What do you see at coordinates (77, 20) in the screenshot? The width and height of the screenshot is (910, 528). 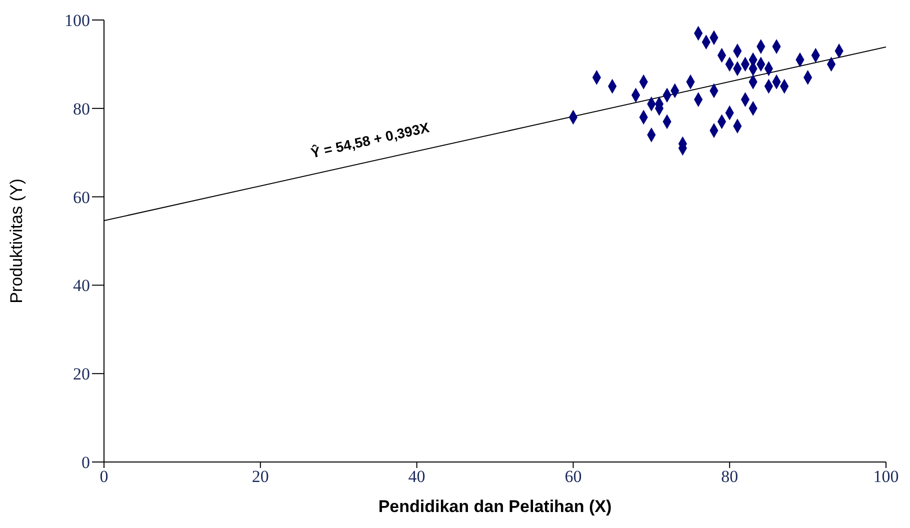 I see `y-tick-label: 100` at bounding box center [77, 20].